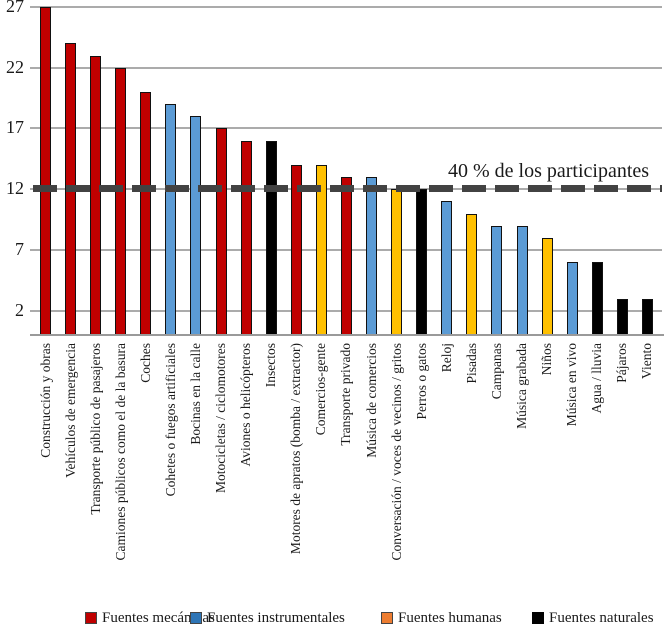 The height and width of the screenshot is (638, 664). What do you see at coordinates (246, 405) in the screenshot?
I see `x-axis-label: Aviones o helicópteros` at bounding box center [246, 405].